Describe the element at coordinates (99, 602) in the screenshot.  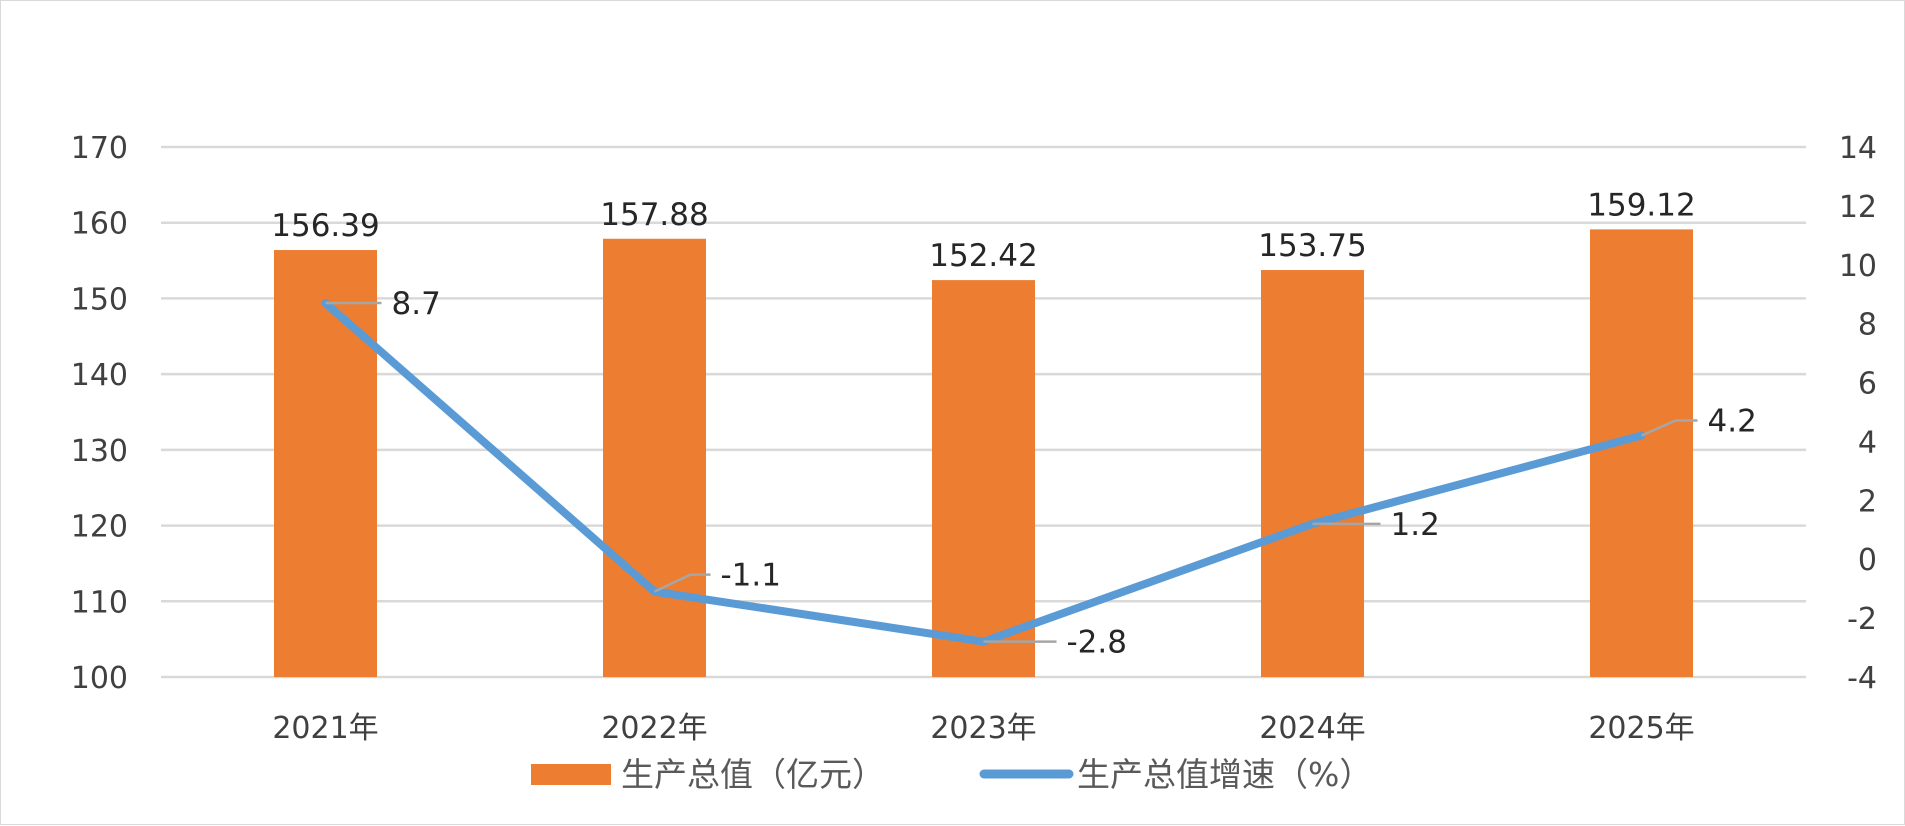
I see `left-tick-label: 110` at that location.